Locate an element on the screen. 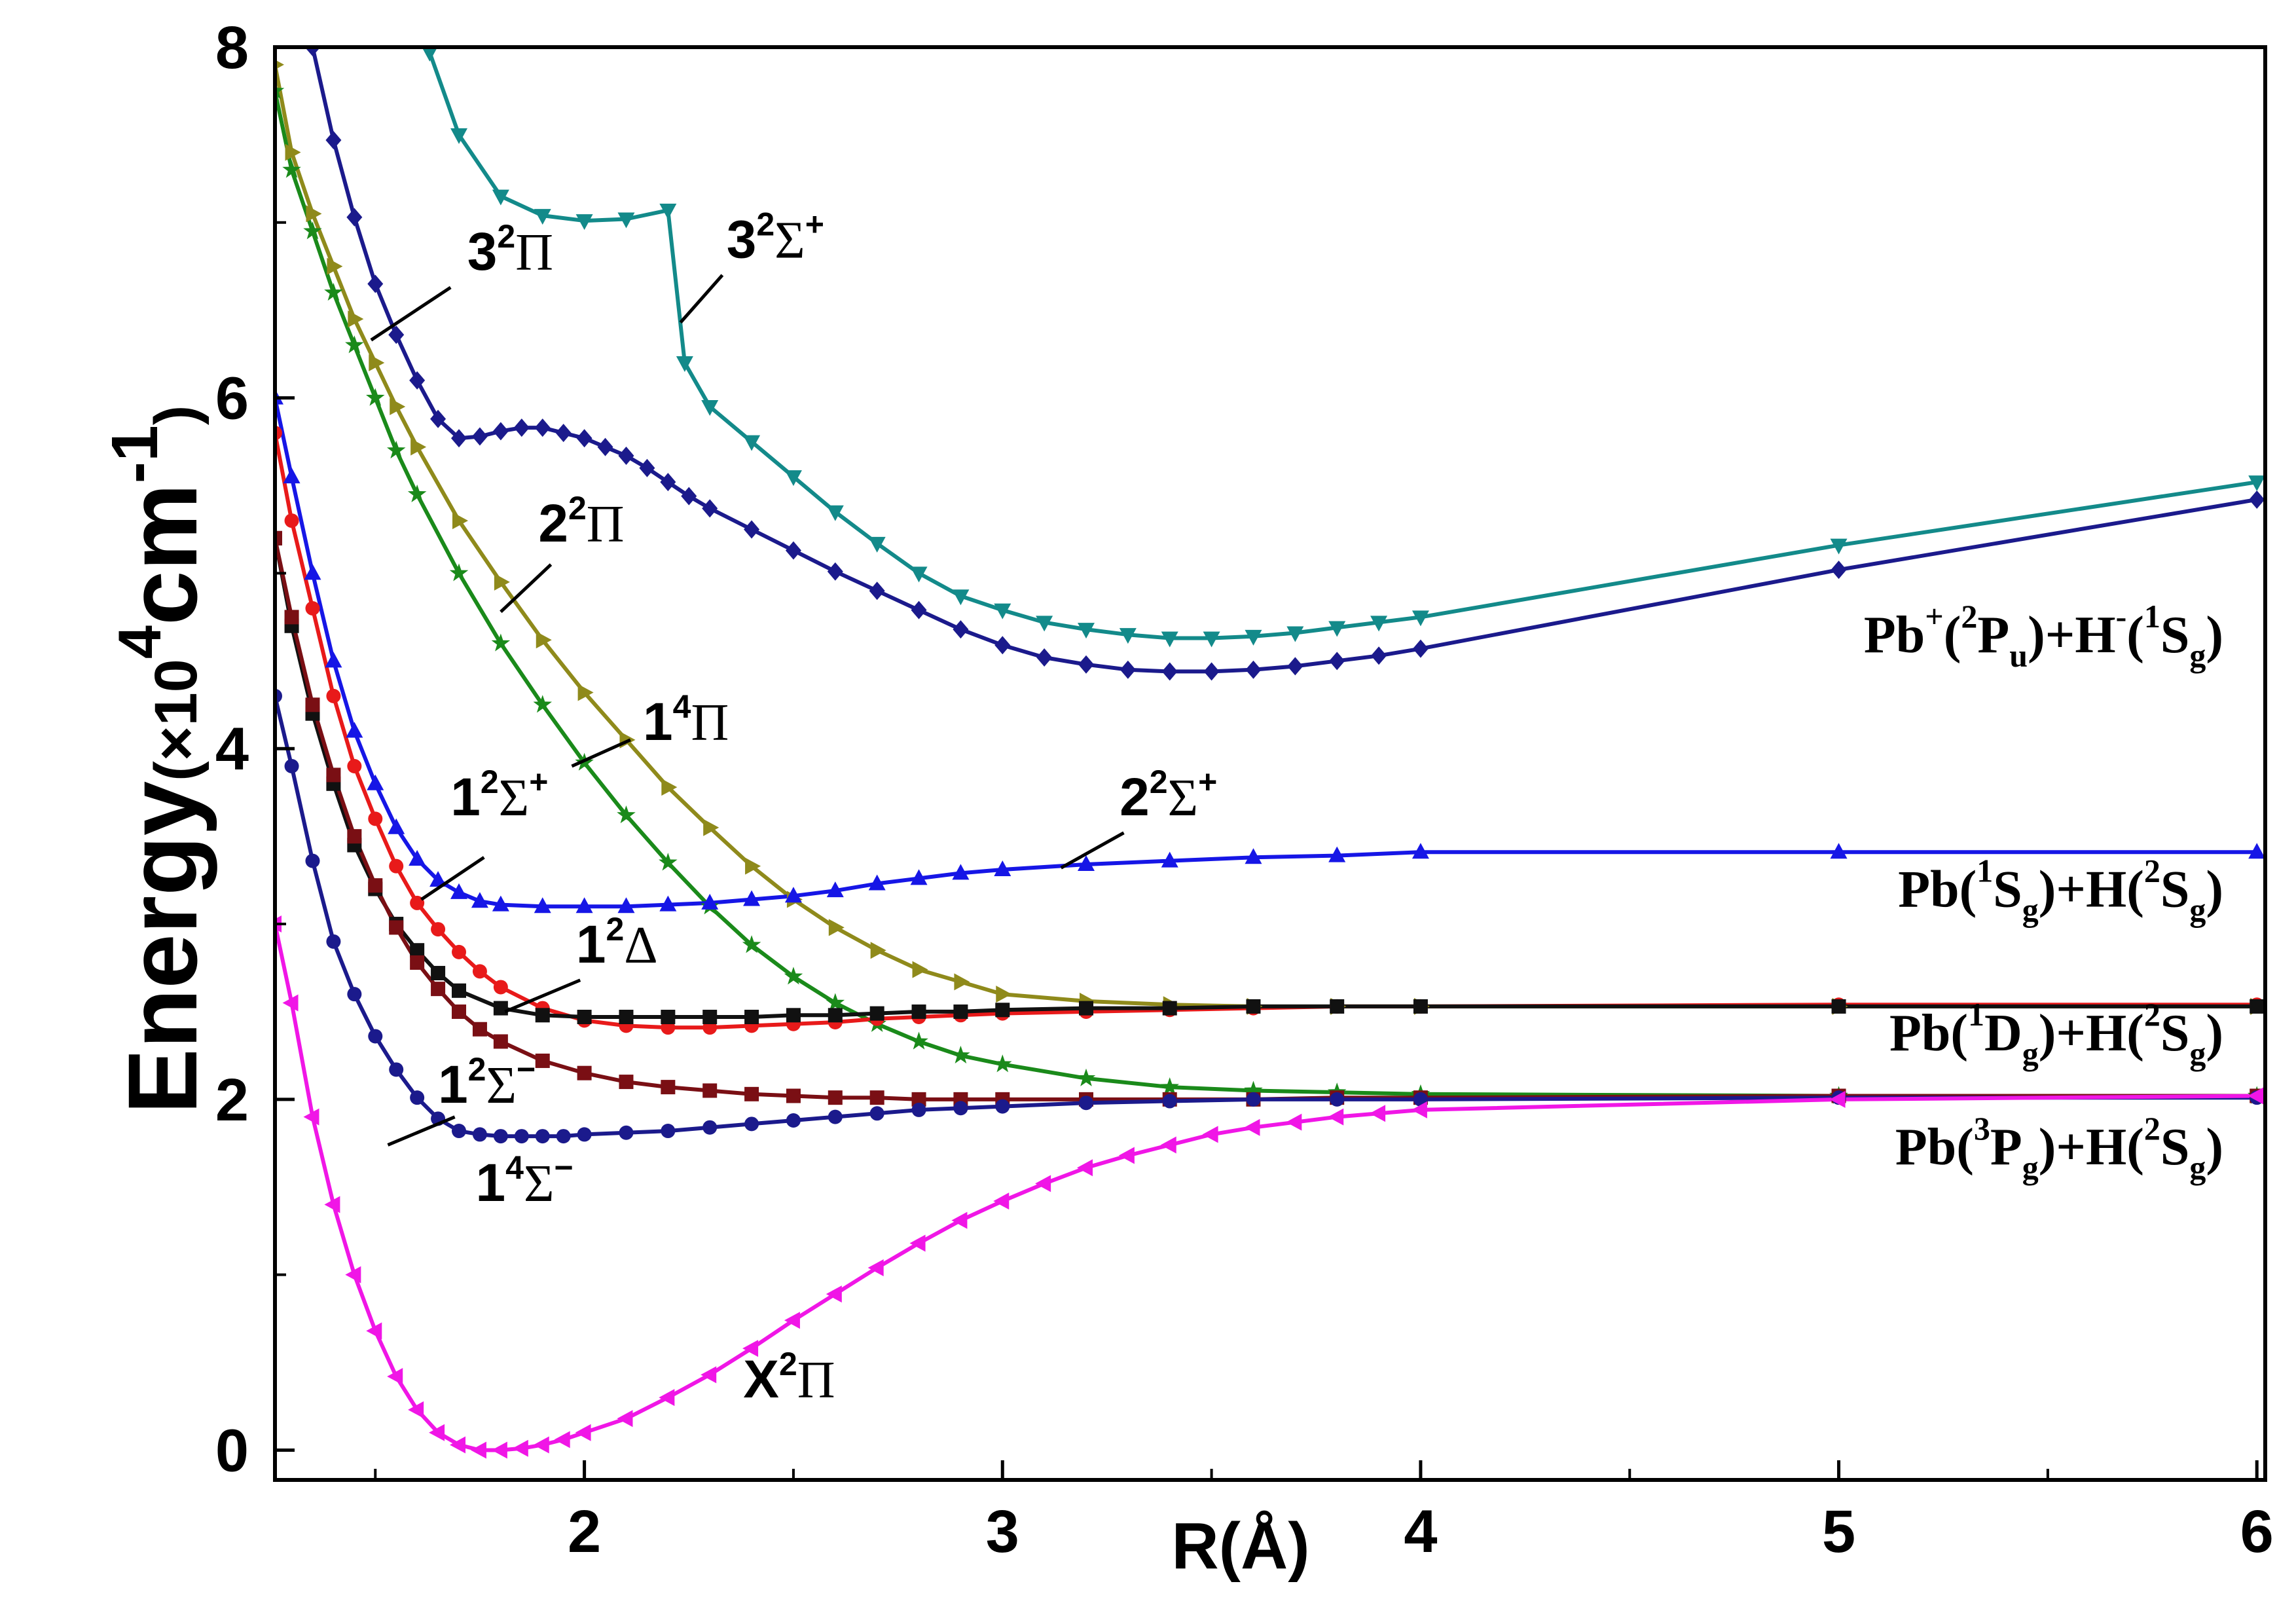 The image size is (2296, 1624). state-label: X2Π is located at coordinates (789, 1377).